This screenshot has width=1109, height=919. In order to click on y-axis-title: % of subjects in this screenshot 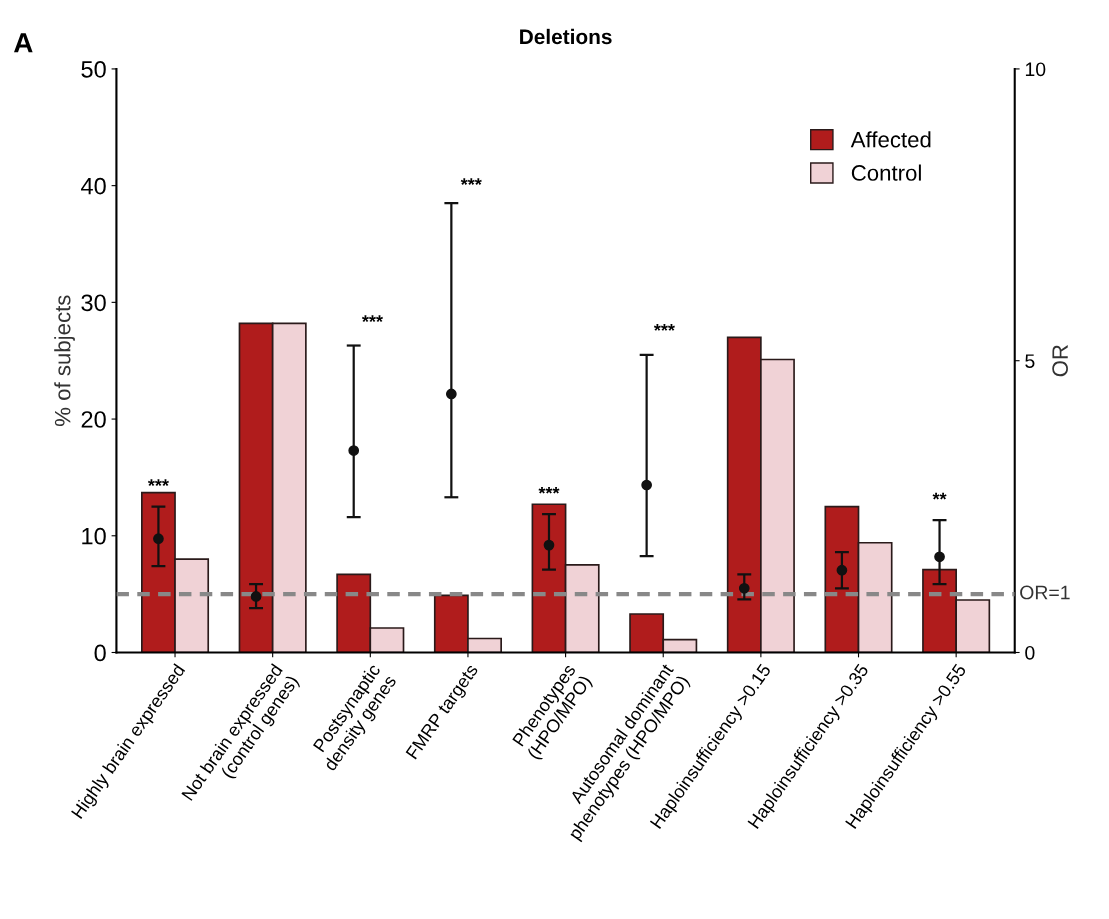, I will do `click(64, 360)`.